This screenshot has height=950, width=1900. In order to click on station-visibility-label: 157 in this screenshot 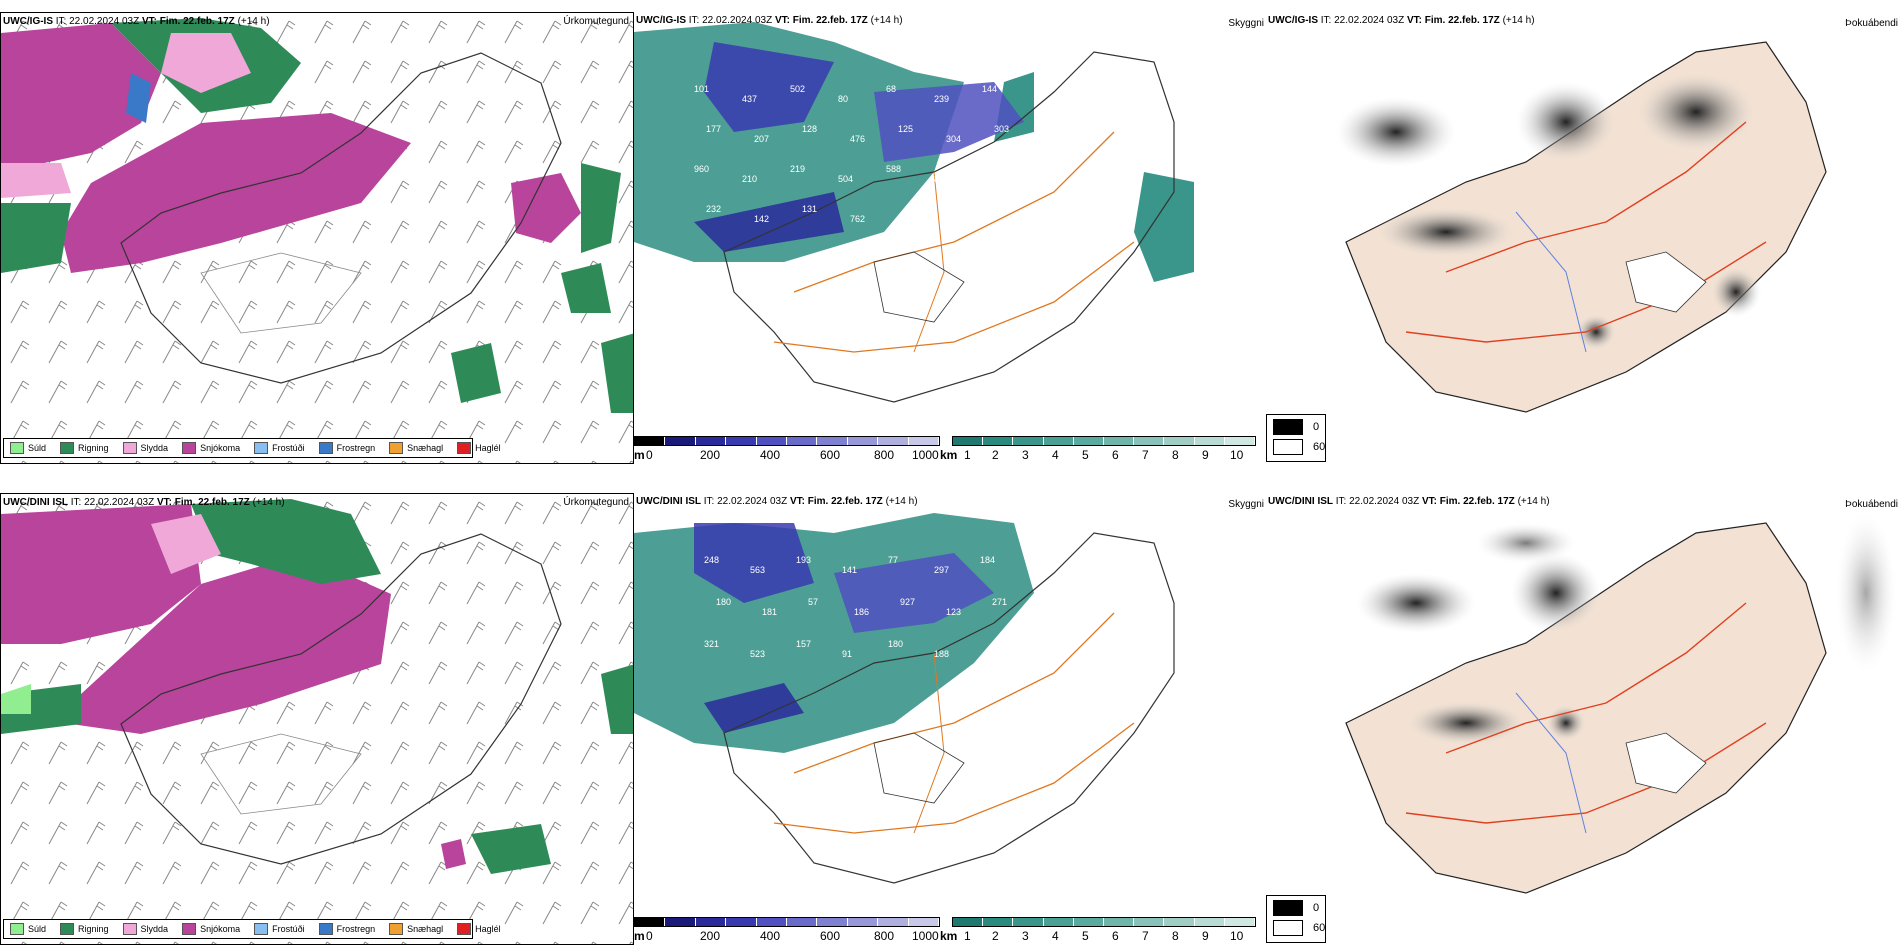, I will do `click(803, 644)`.